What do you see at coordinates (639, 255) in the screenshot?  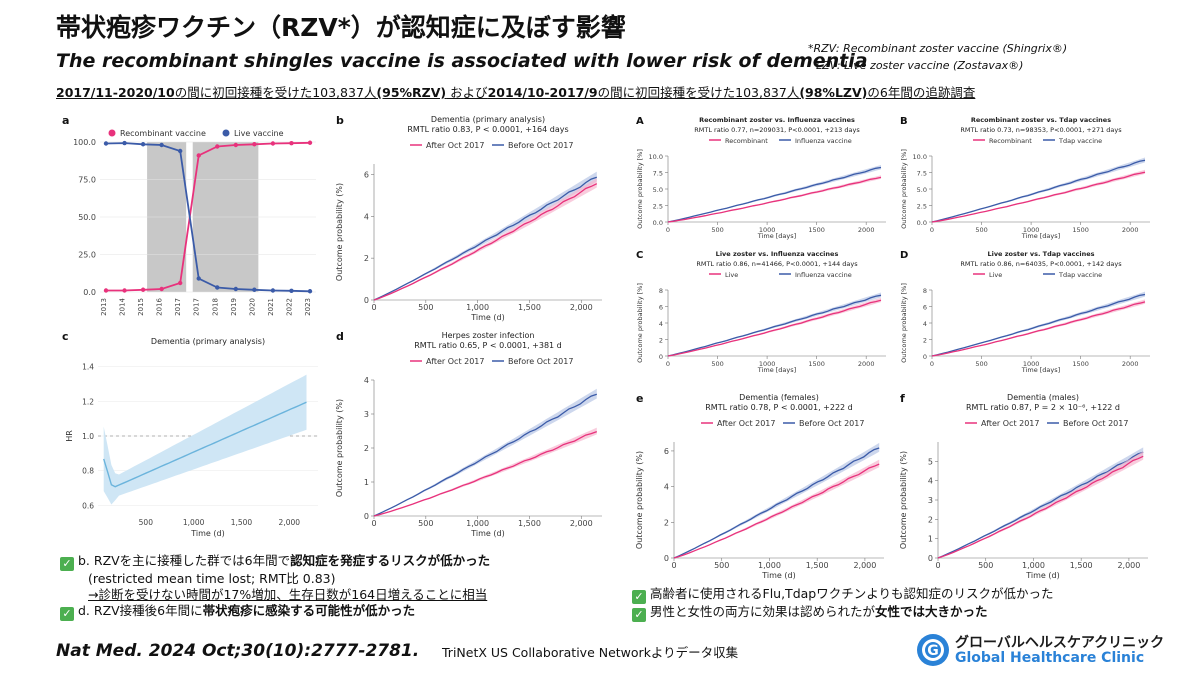 I see `panel-label: C` at bounding box center [639, 255].